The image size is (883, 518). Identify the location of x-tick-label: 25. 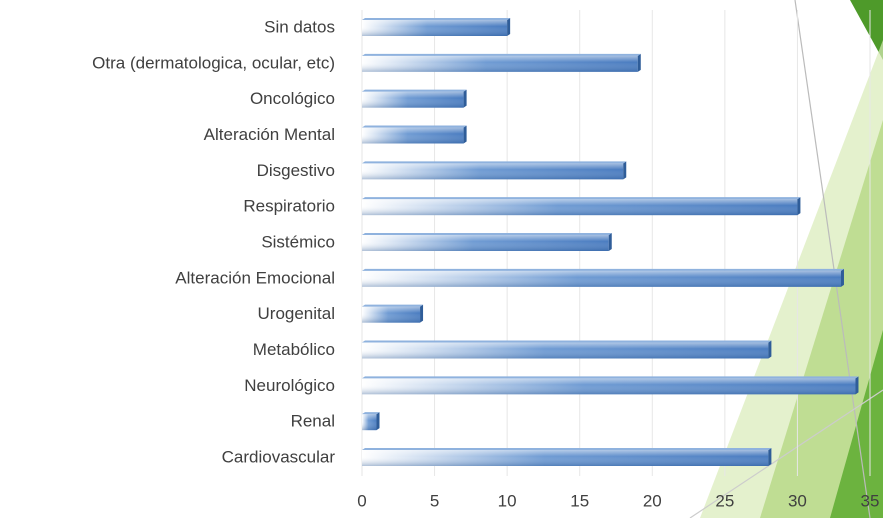
(724, 500).